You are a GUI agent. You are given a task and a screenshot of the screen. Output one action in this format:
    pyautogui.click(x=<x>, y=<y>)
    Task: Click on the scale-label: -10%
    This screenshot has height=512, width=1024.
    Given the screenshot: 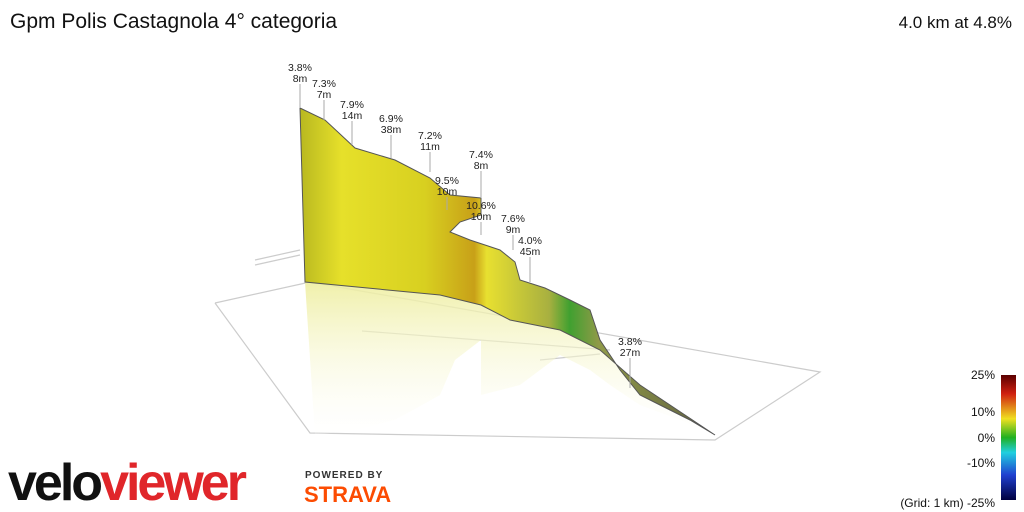 What is the action you would take?
    pyautogui.click(x=981, y=463)
    